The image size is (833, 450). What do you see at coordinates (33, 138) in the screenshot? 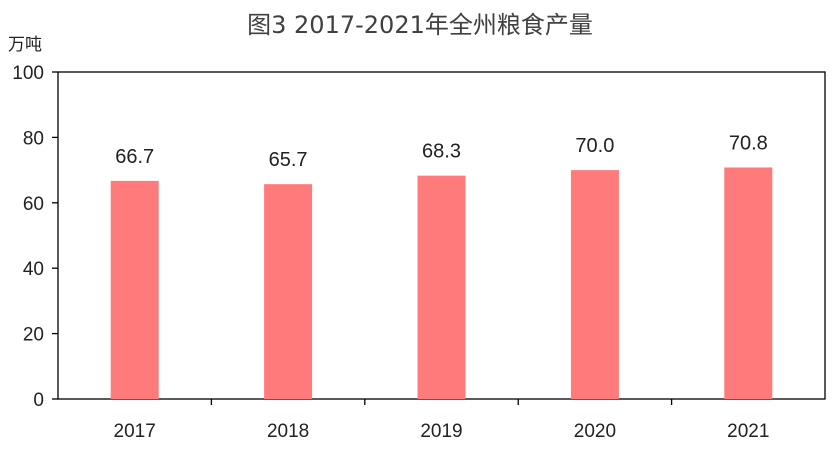
I see `y-tick-label: 80` at bounding box center [33, 138].